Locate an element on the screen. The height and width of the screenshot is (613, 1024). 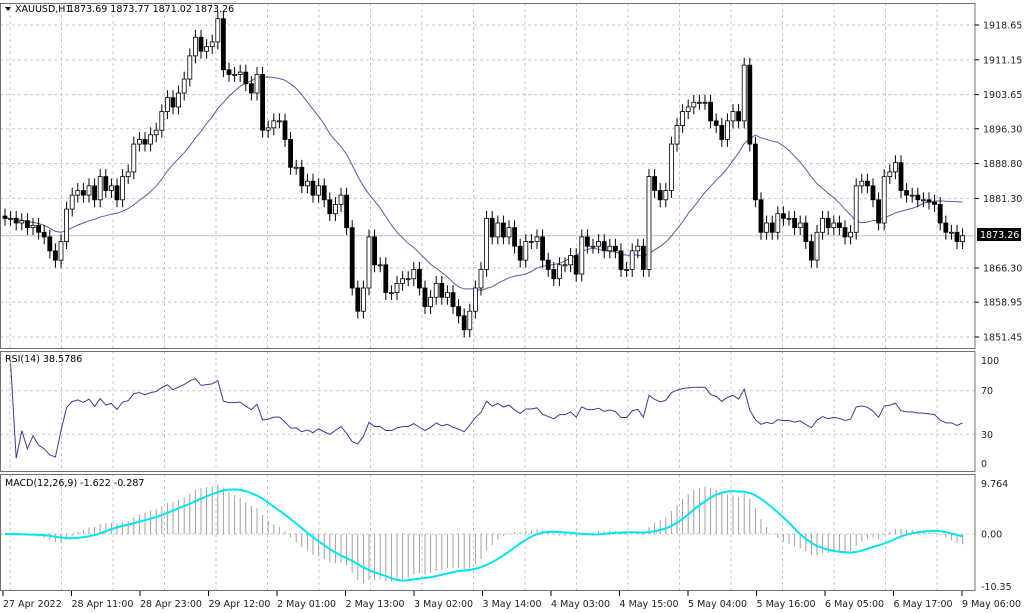
price-tick-label: 1881.30 is located at coordinates (1002, 199).